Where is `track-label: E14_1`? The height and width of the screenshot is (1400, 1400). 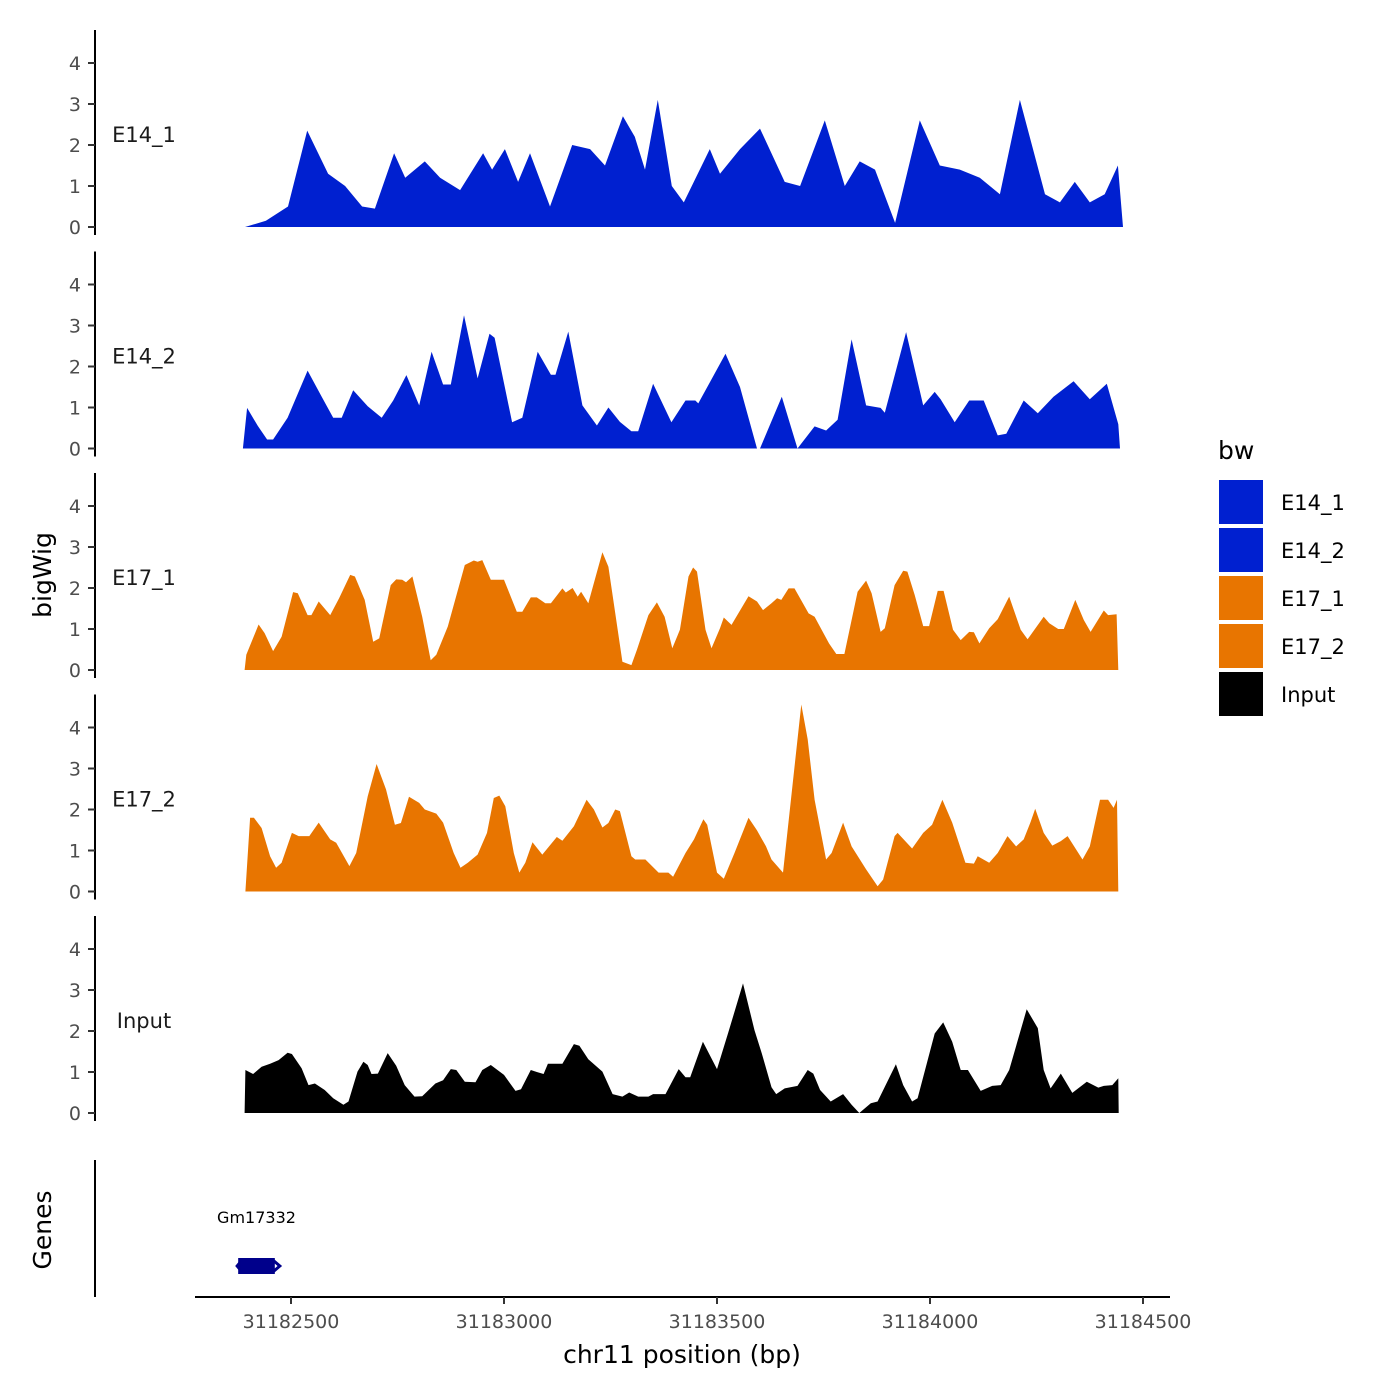 track-label: E14_1 is located at coordinates (144, 135).